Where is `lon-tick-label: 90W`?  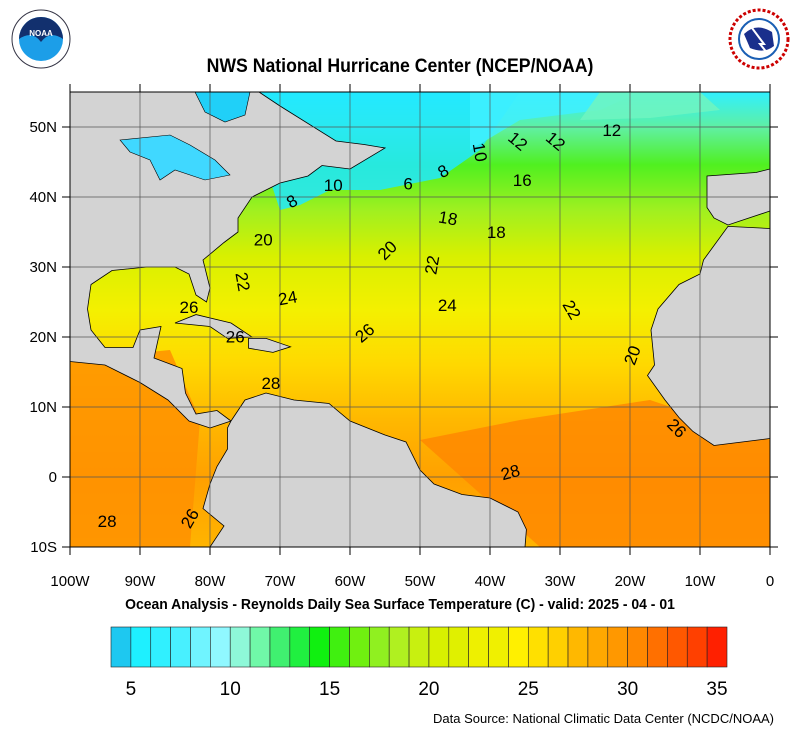 lon-tick-label: 90W is located at coordinates (141, 581).